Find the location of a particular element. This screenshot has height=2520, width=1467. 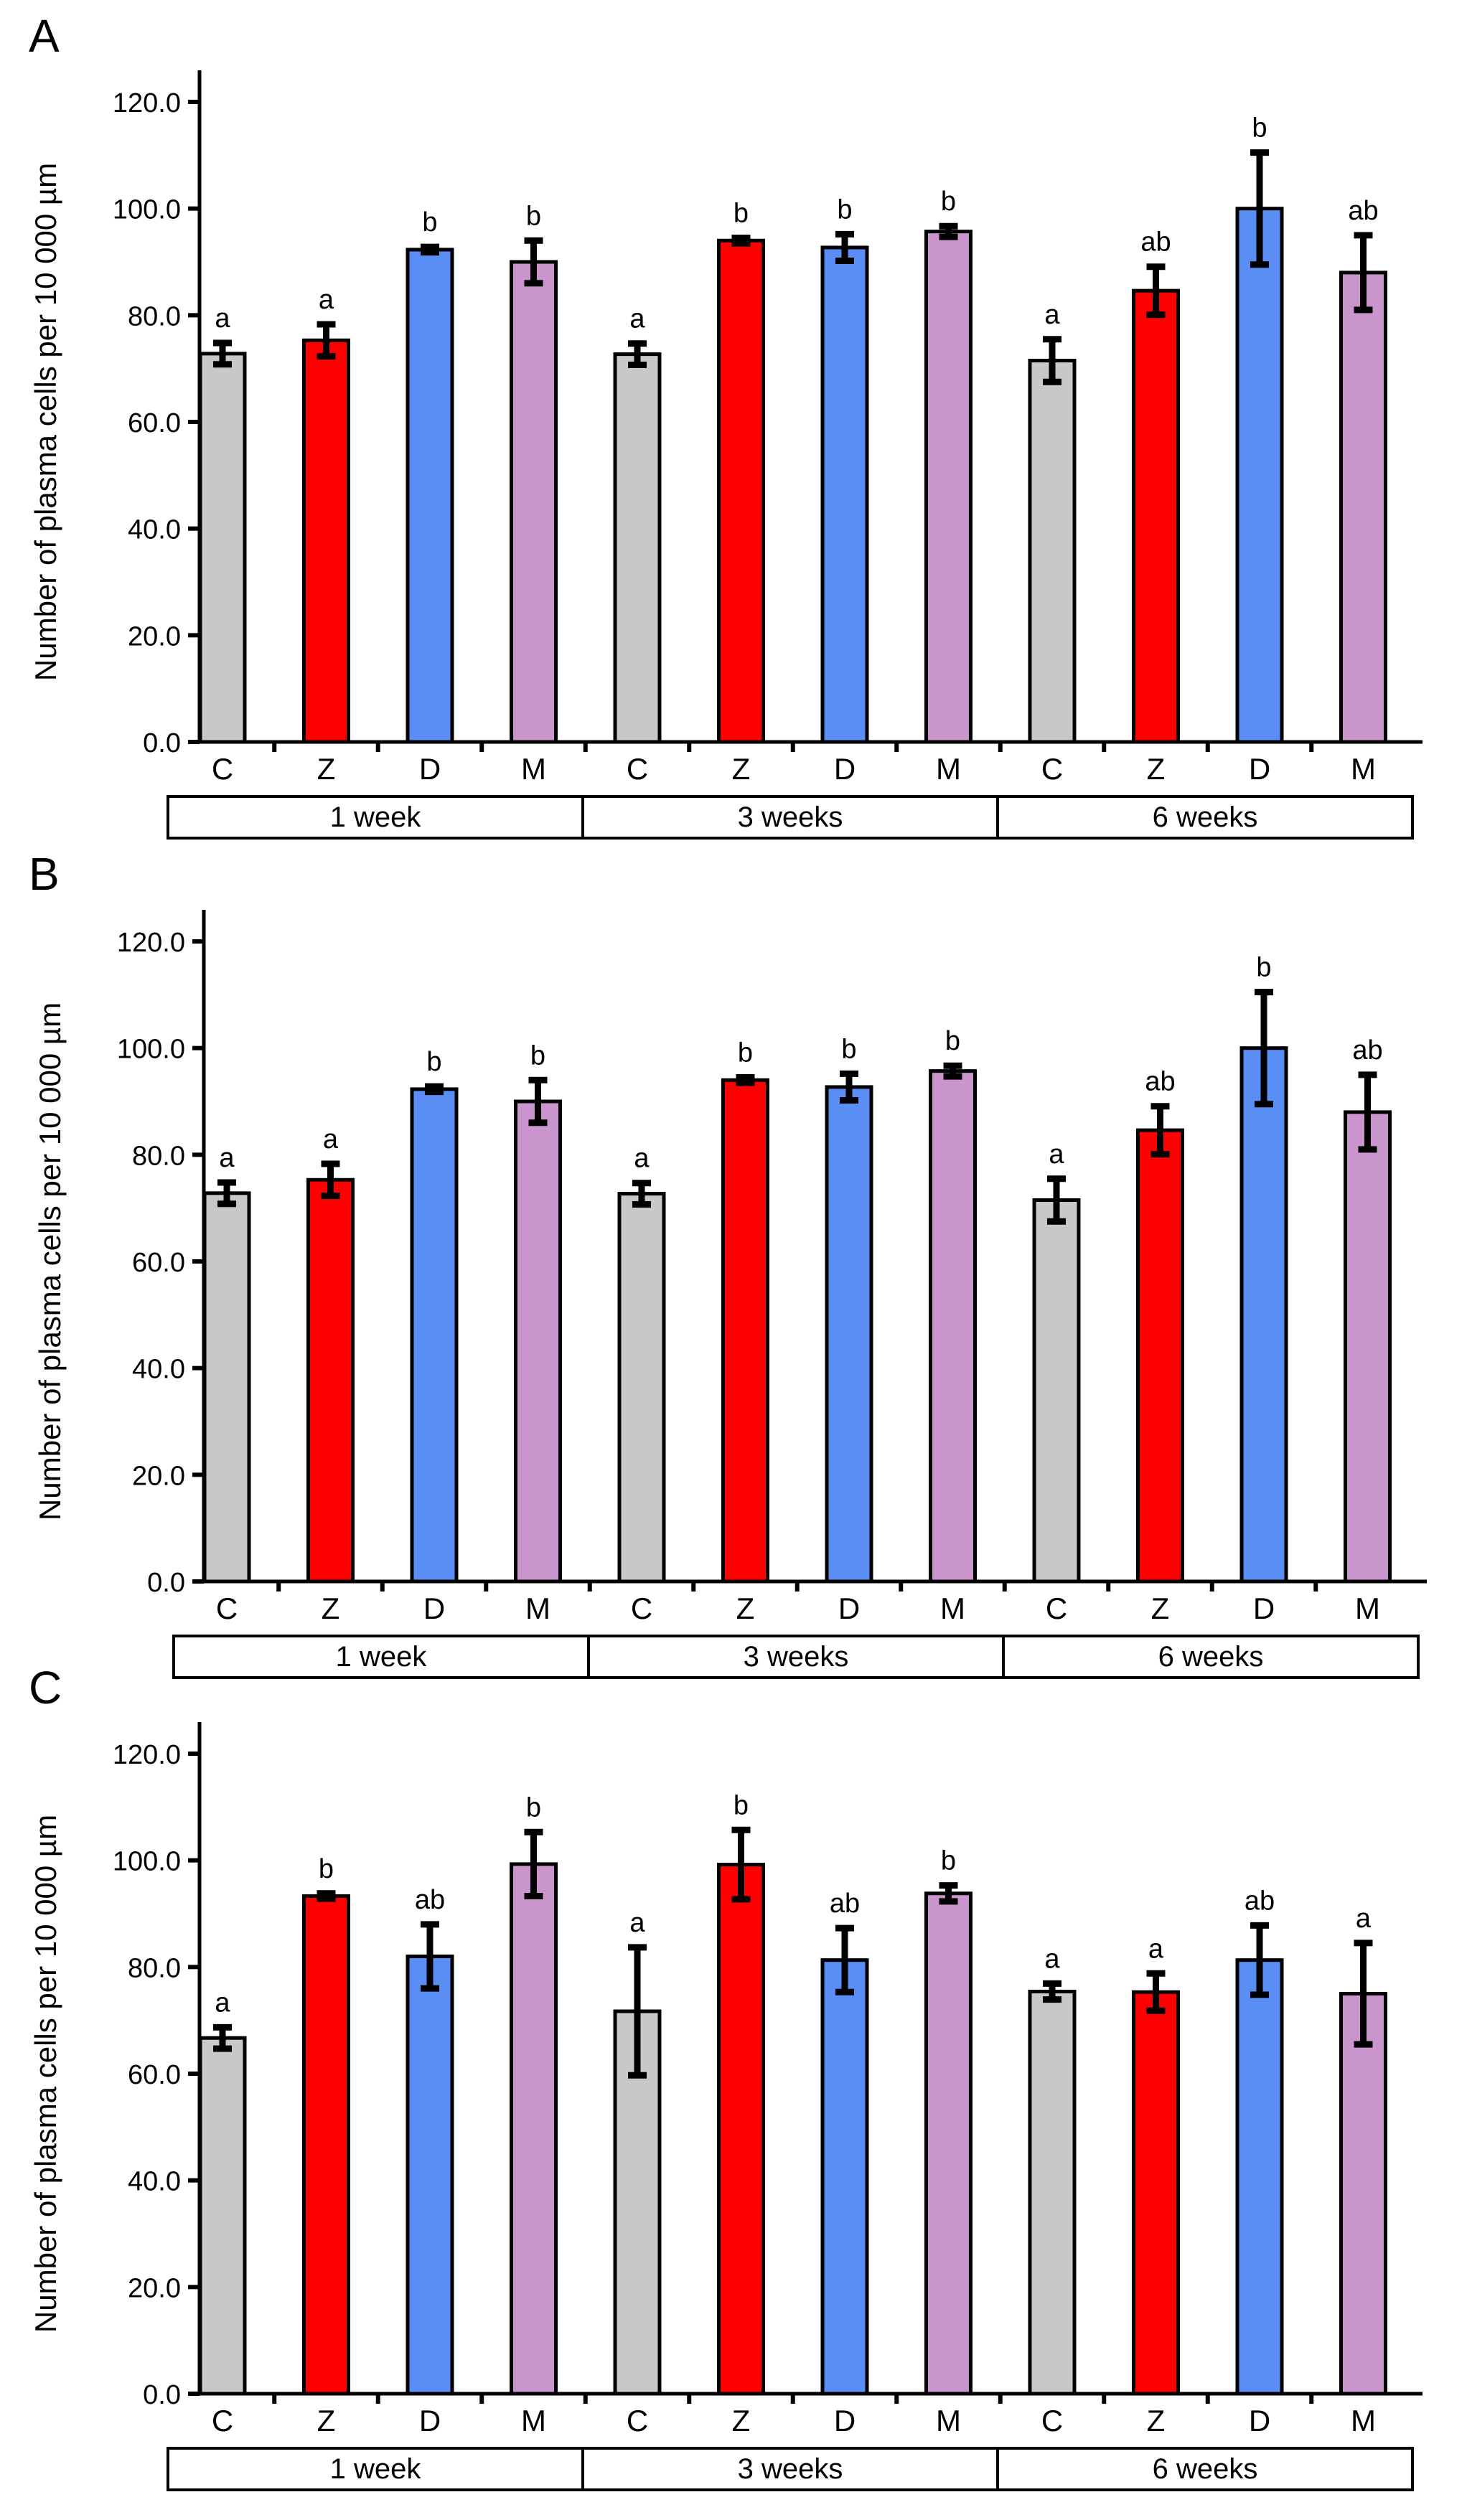

panel-letter: A is located at coordinates (44, 36).